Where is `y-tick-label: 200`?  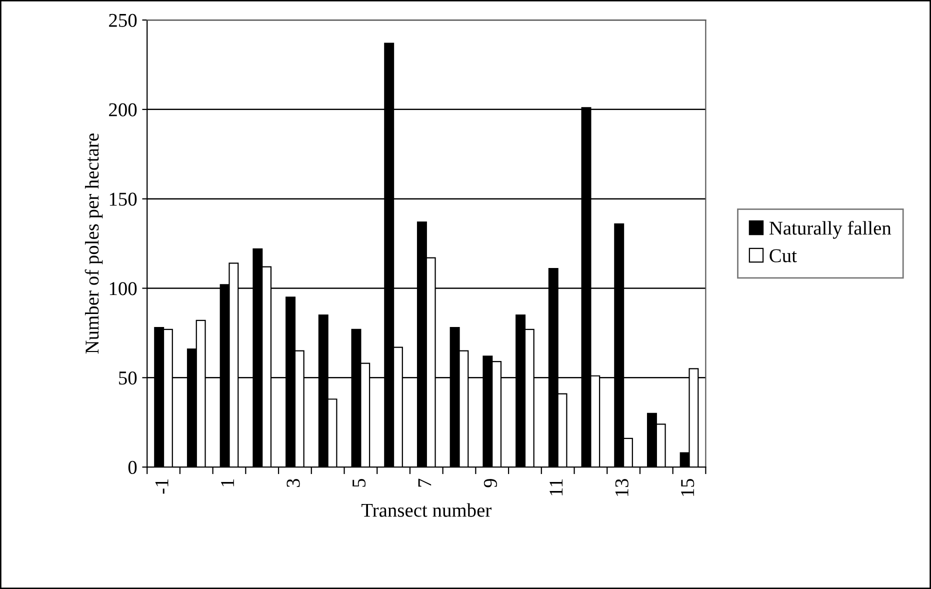 y-tick-label: 200 is located at coordinates (123, 109).